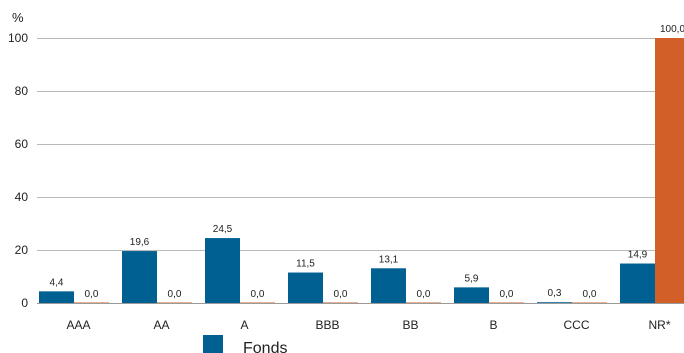 The width and height of the screenshot is (684, 353). I want to click on value-label-series1-A: 0,0, so click(258, 294).